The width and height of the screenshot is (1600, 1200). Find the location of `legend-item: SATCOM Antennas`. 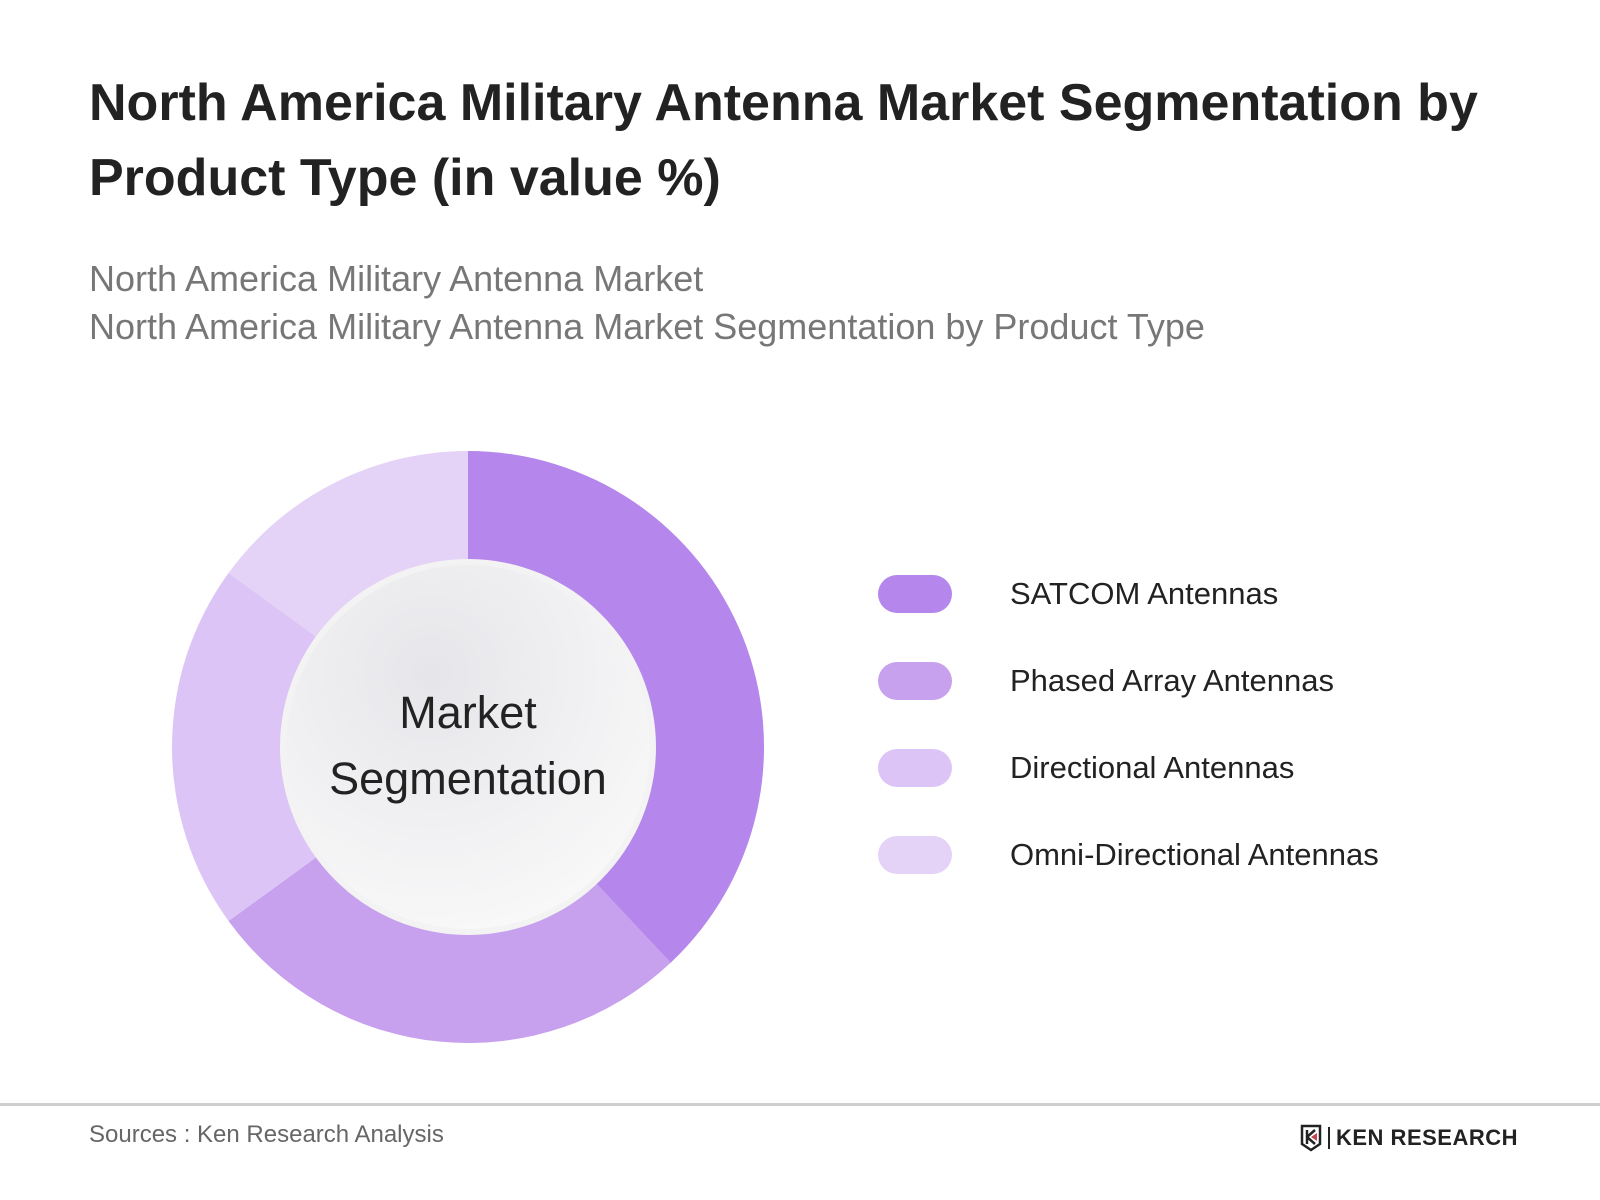

legend-item: SATCOM Antennas is located at coordinates (1178, 595).